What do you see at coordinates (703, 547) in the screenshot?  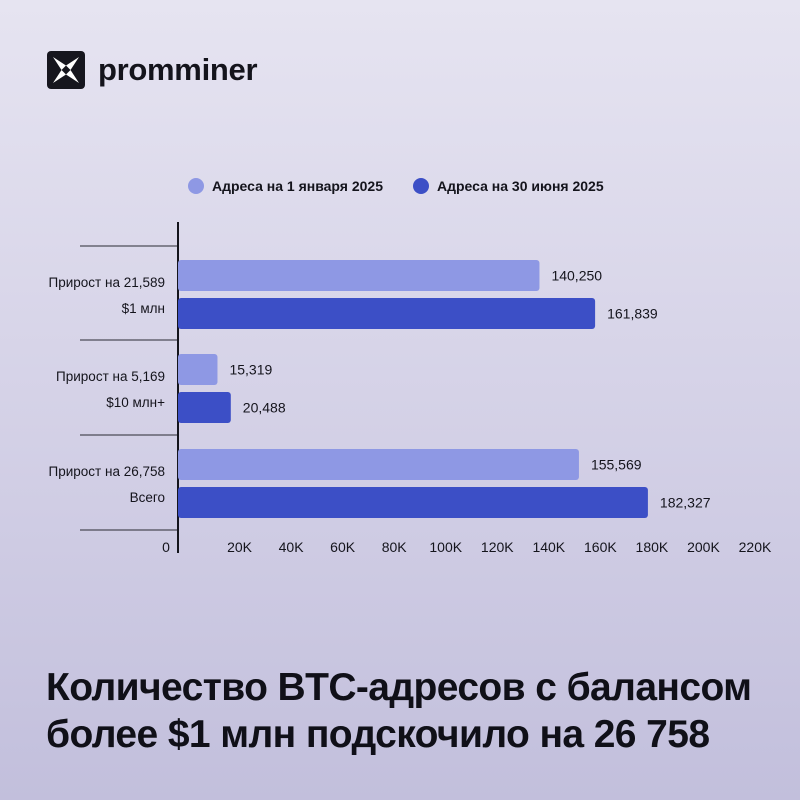 I see `x-tick-label: 200K` at bounding box center [703, 547].